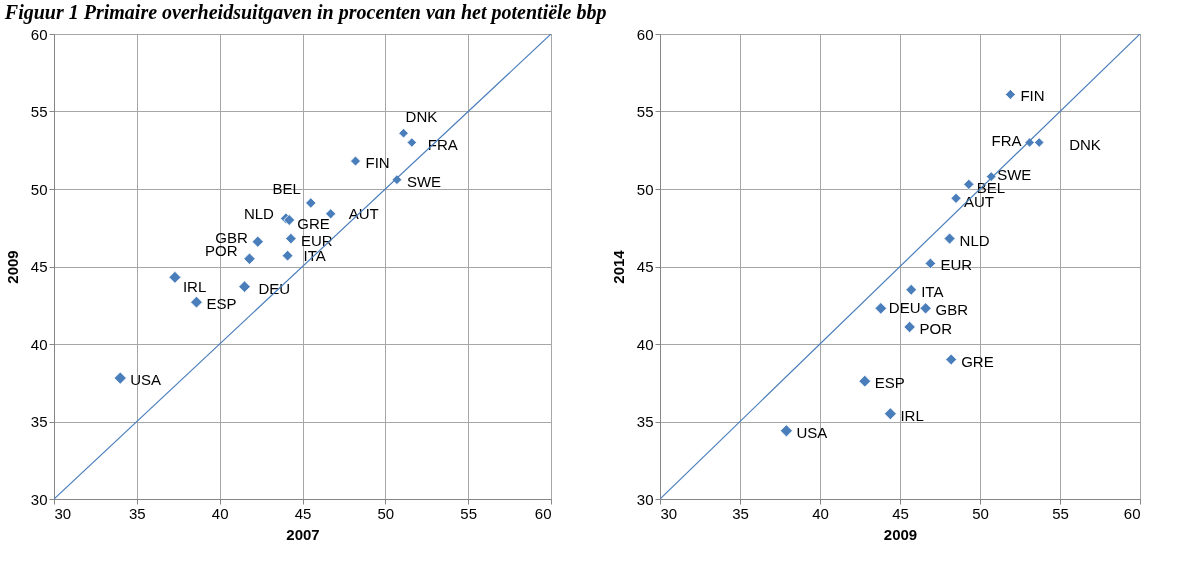 Image resolution: width=1201 pixels, height=572 pixels. I want to click on y-axis-title: 2014, so click(618, 266).